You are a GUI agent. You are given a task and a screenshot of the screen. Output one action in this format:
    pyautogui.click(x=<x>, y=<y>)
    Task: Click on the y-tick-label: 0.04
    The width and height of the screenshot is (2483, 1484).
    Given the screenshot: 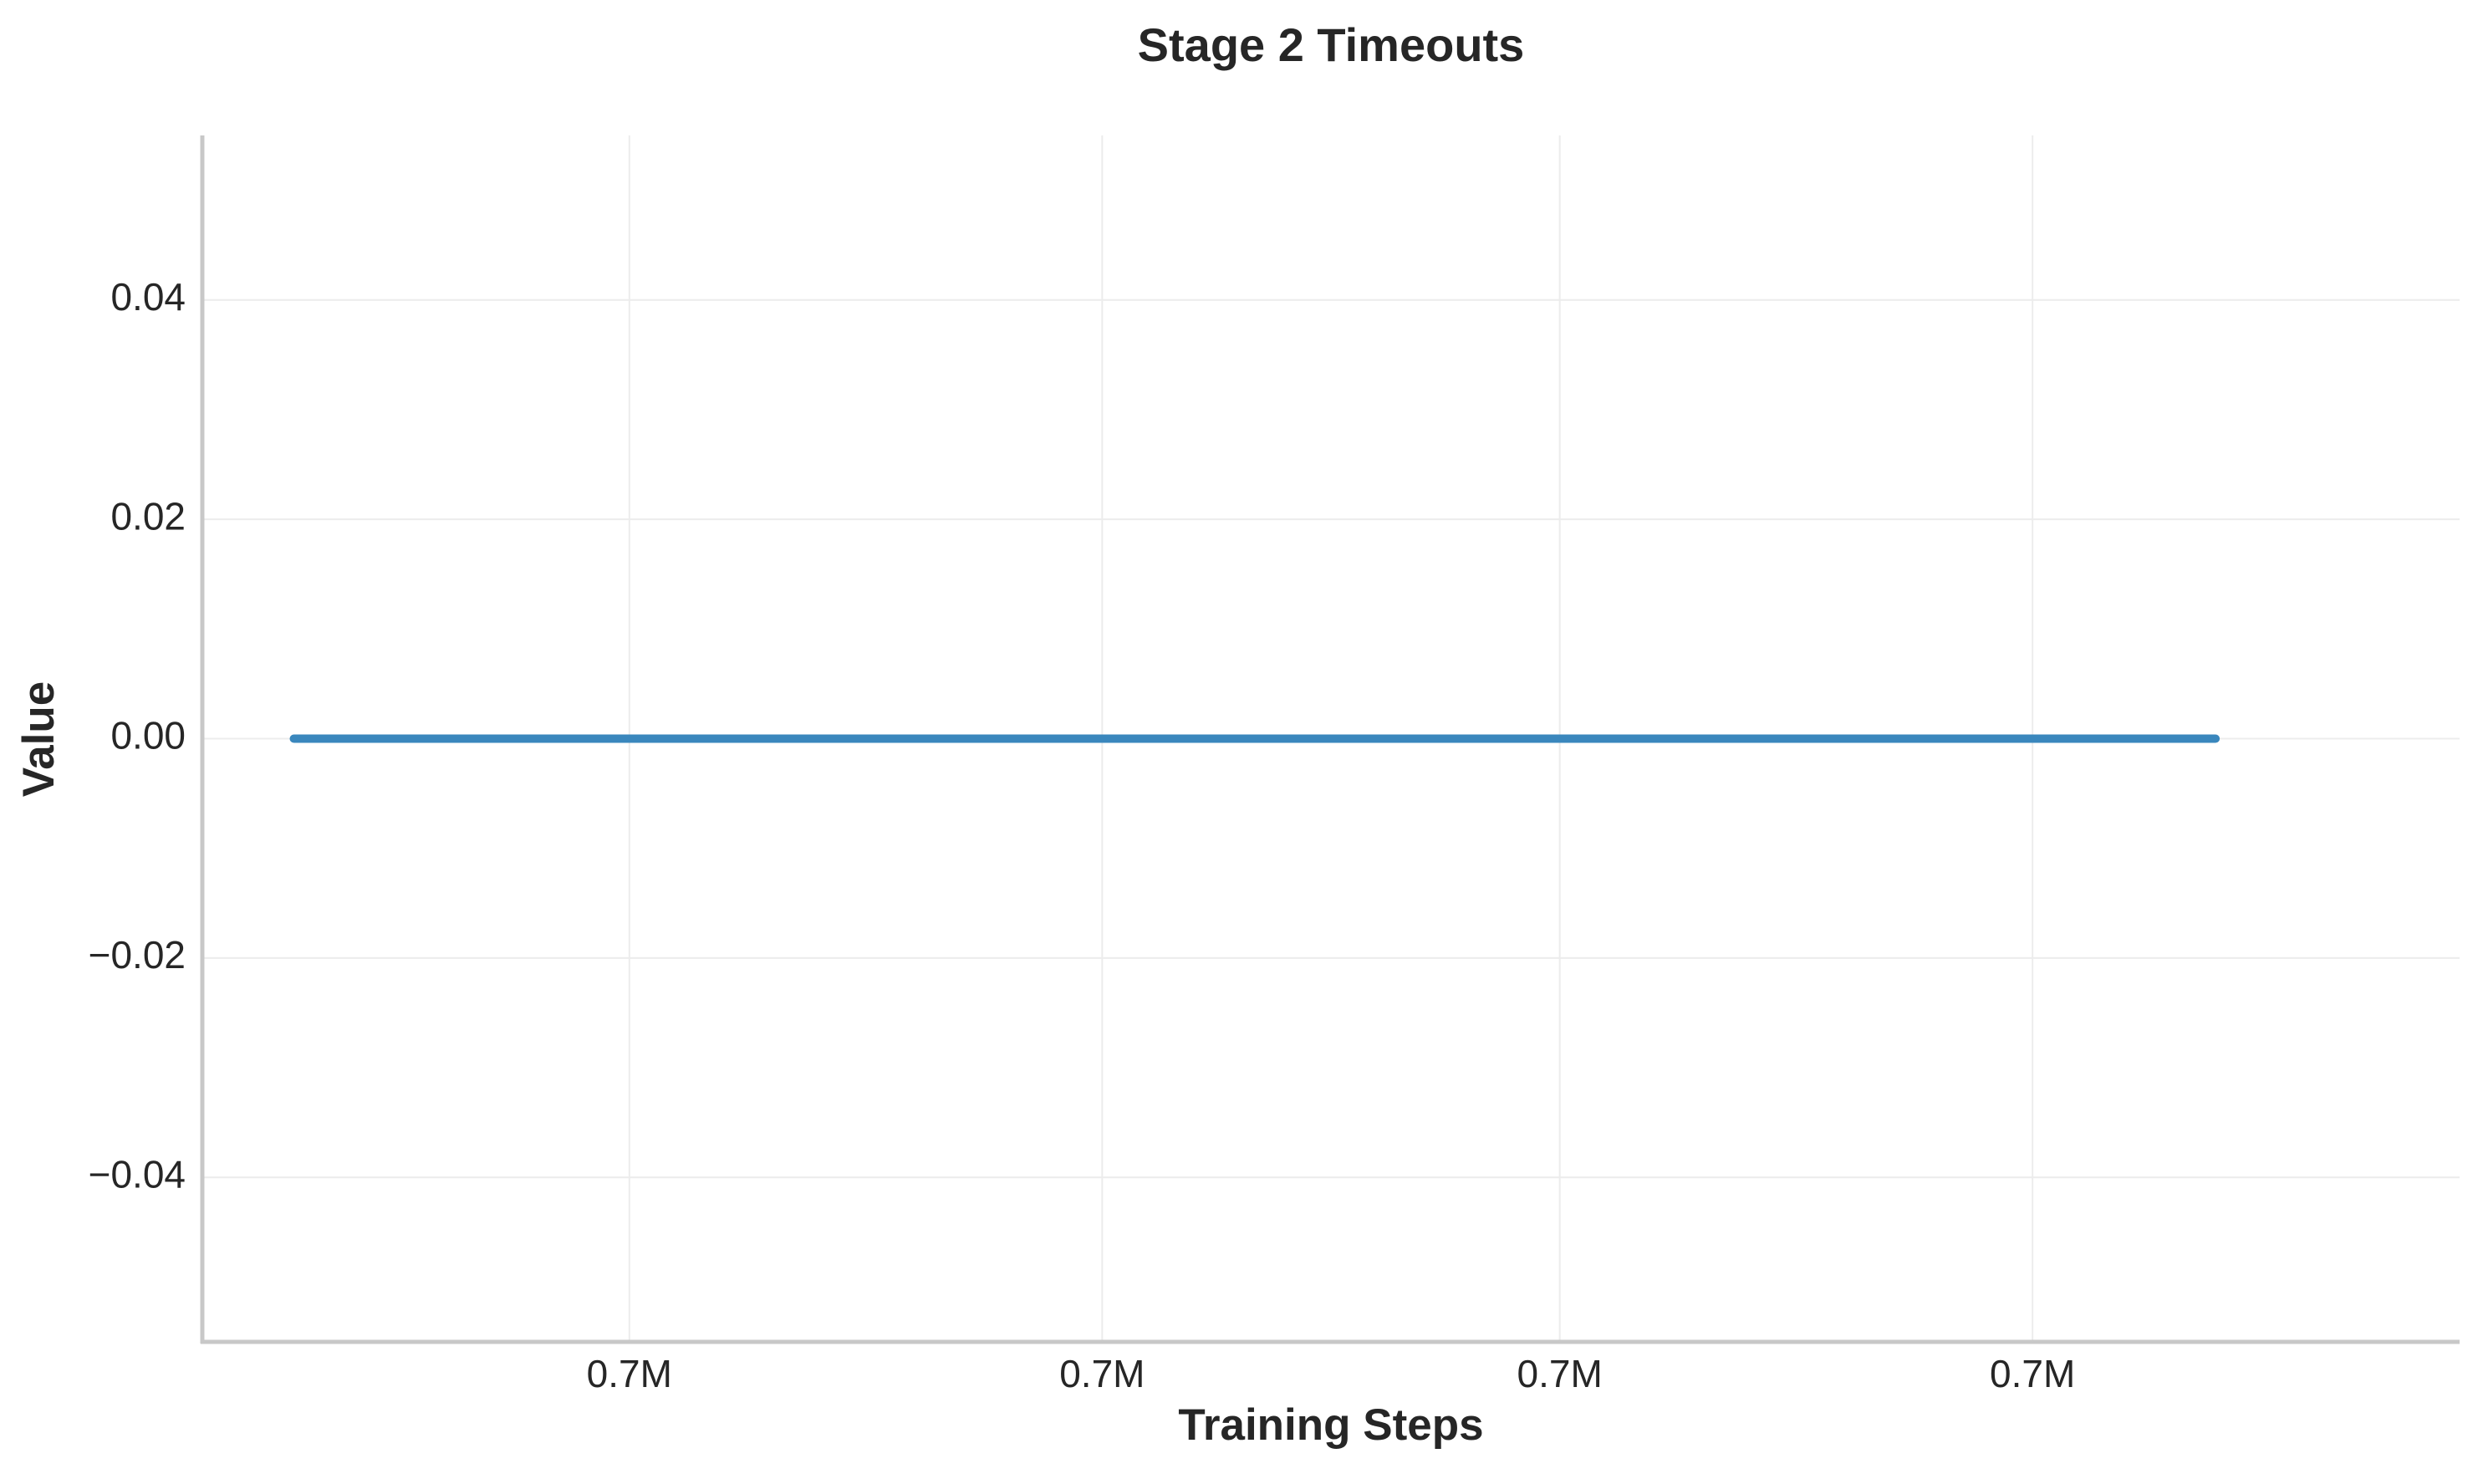 What is the action you would take?
    pyautogui.click(x=148, y=297)
    